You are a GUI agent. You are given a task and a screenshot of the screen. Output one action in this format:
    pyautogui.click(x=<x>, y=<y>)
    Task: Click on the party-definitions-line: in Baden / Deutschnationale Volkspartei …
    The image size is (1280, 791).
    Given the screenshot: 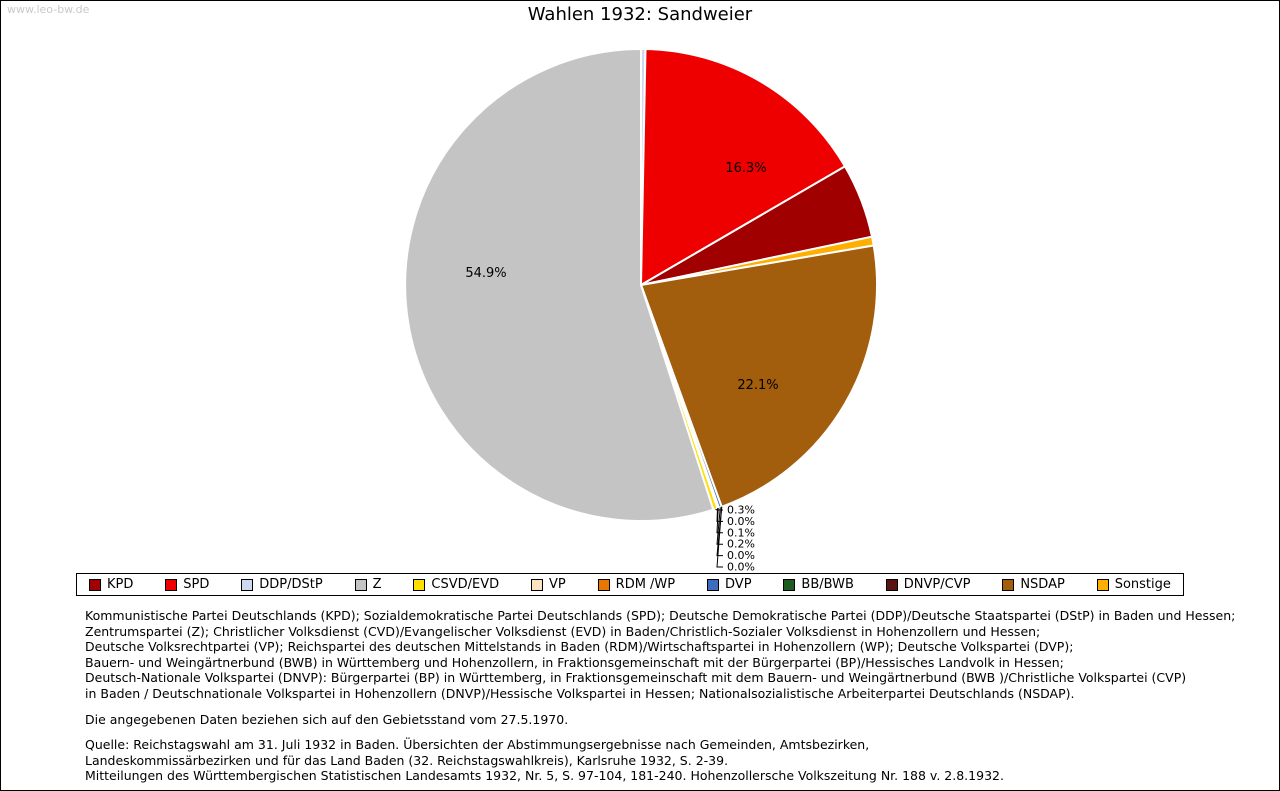 What is the action you would take?
    pyautogui.click(x=580, y=693)
    